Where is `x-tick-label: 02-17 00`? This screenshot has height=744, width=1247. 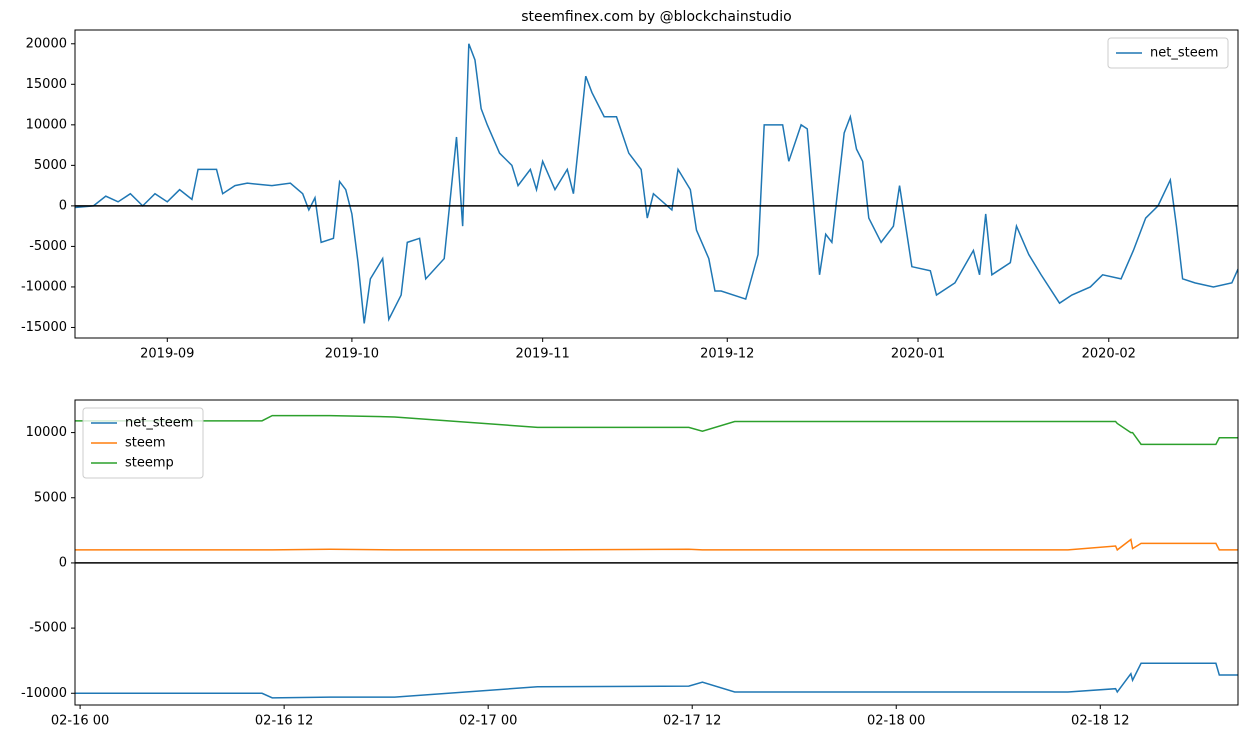
x-tick-label: 02-17 00 is located at coordinates (488, 721).